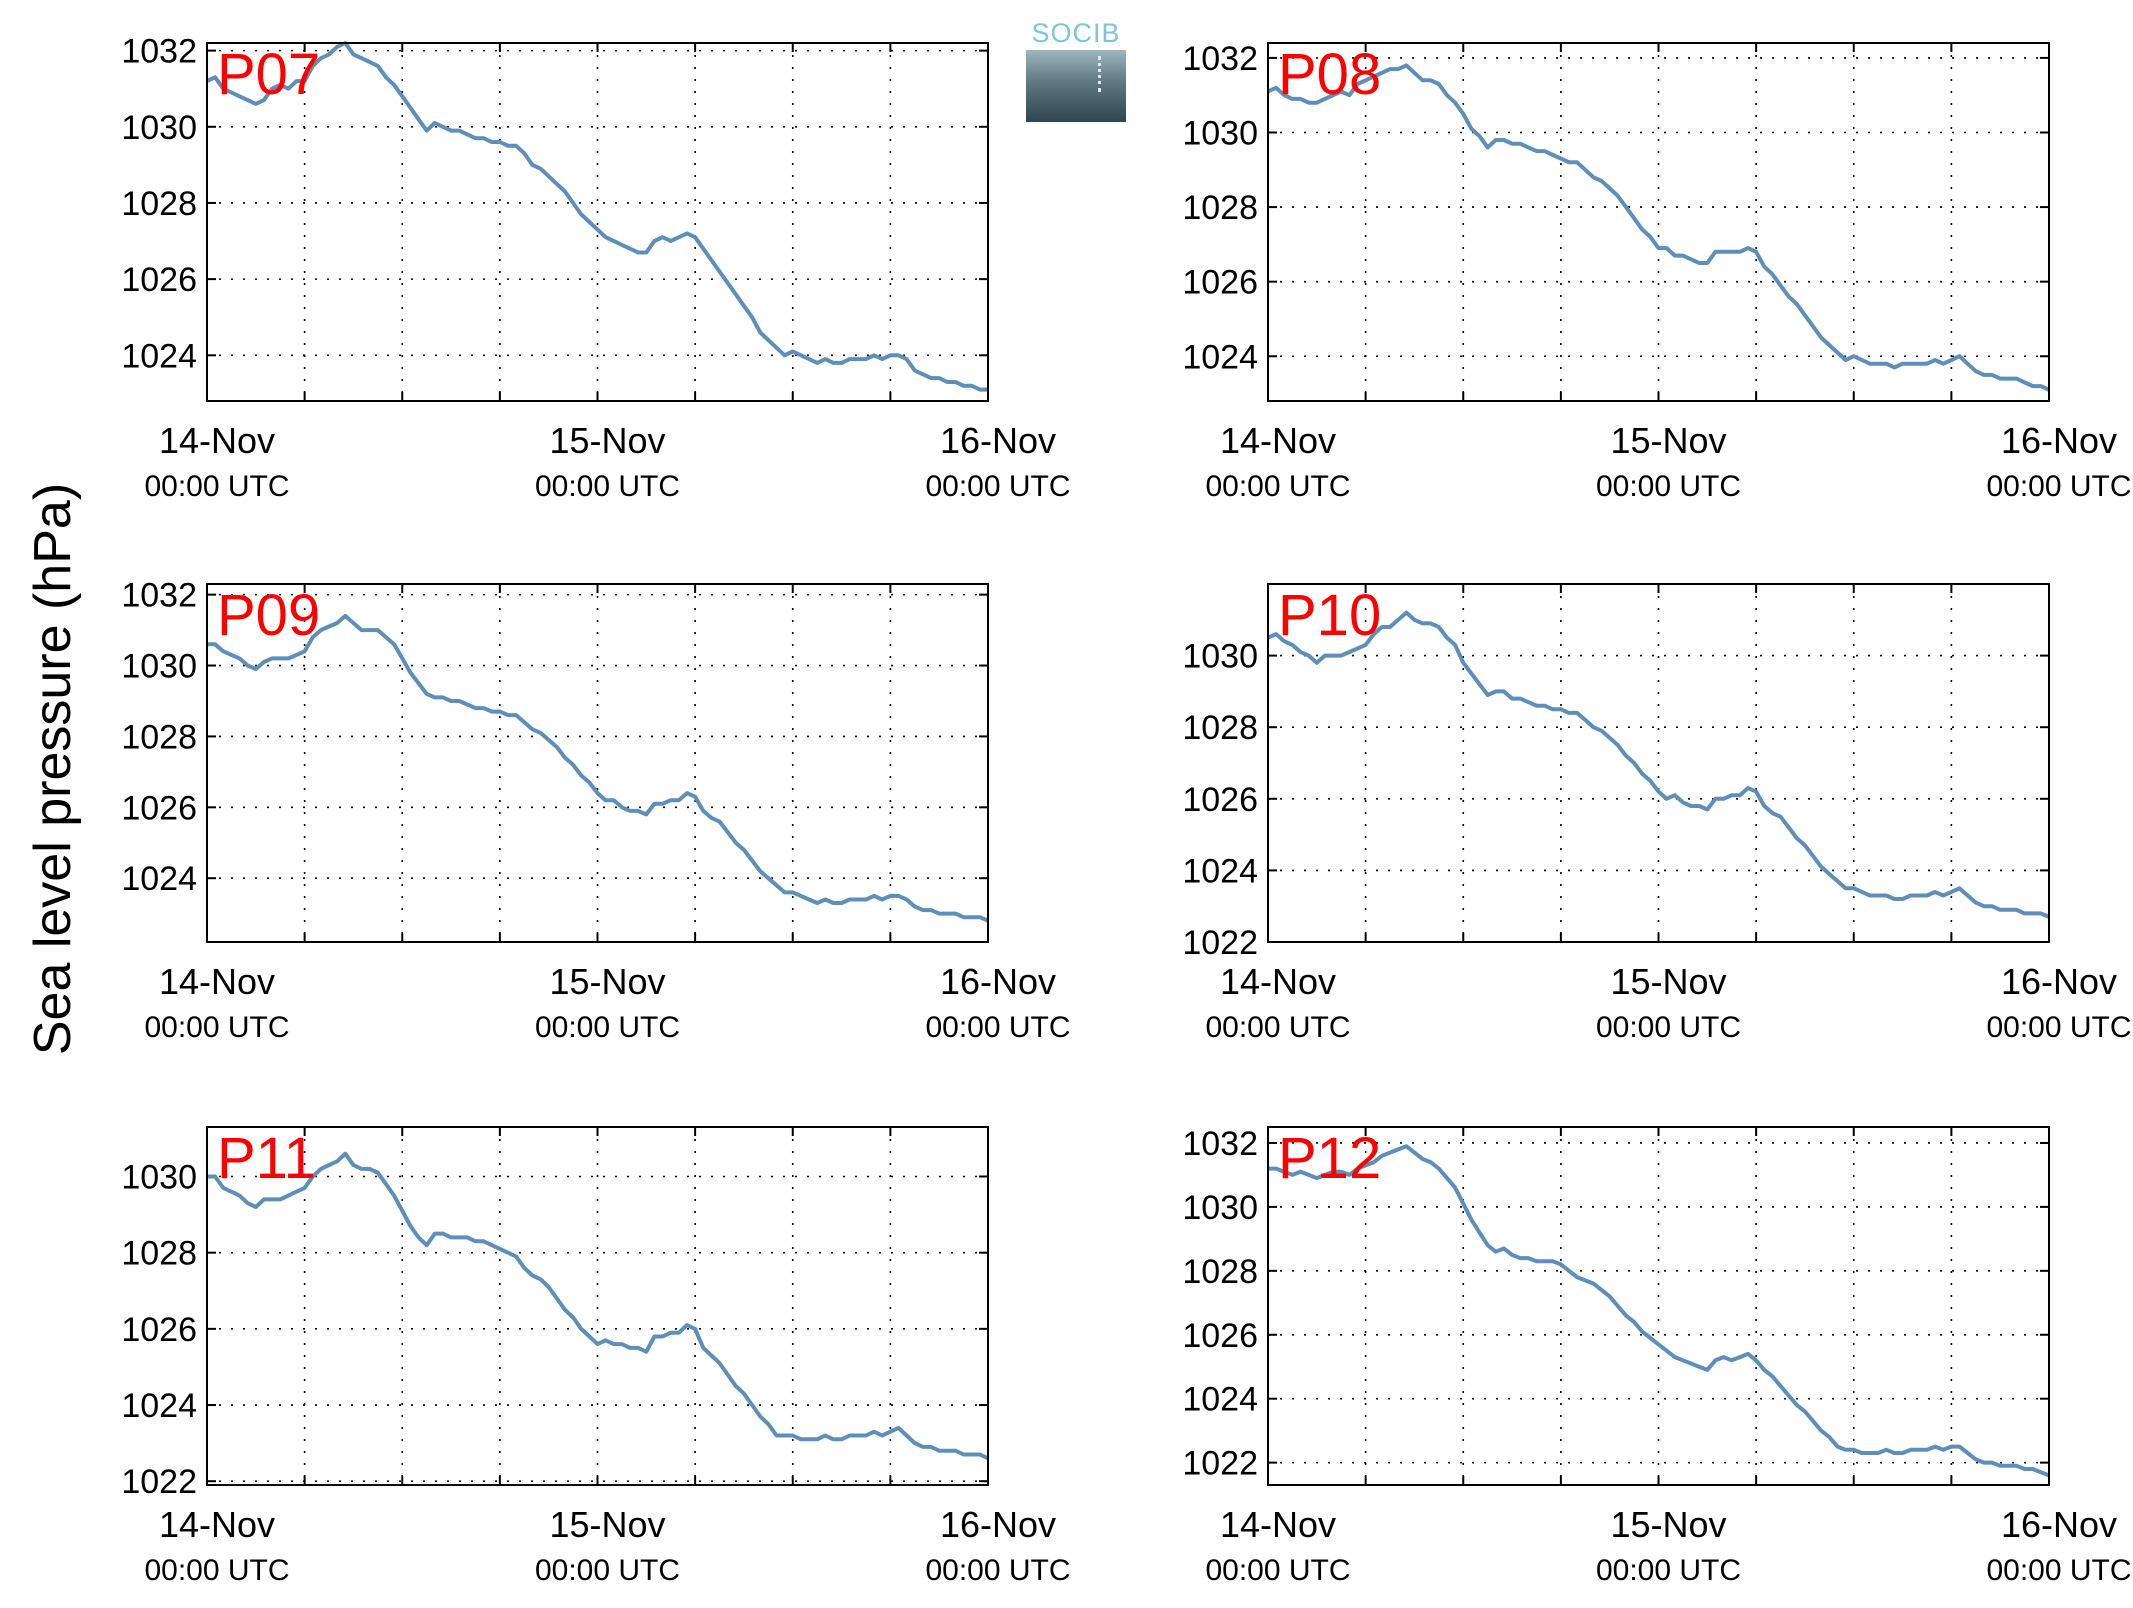  What do you see at coordinates (598, 768) in the screenshot?
I see `series-line-p09` at bounding box center [598, 768].